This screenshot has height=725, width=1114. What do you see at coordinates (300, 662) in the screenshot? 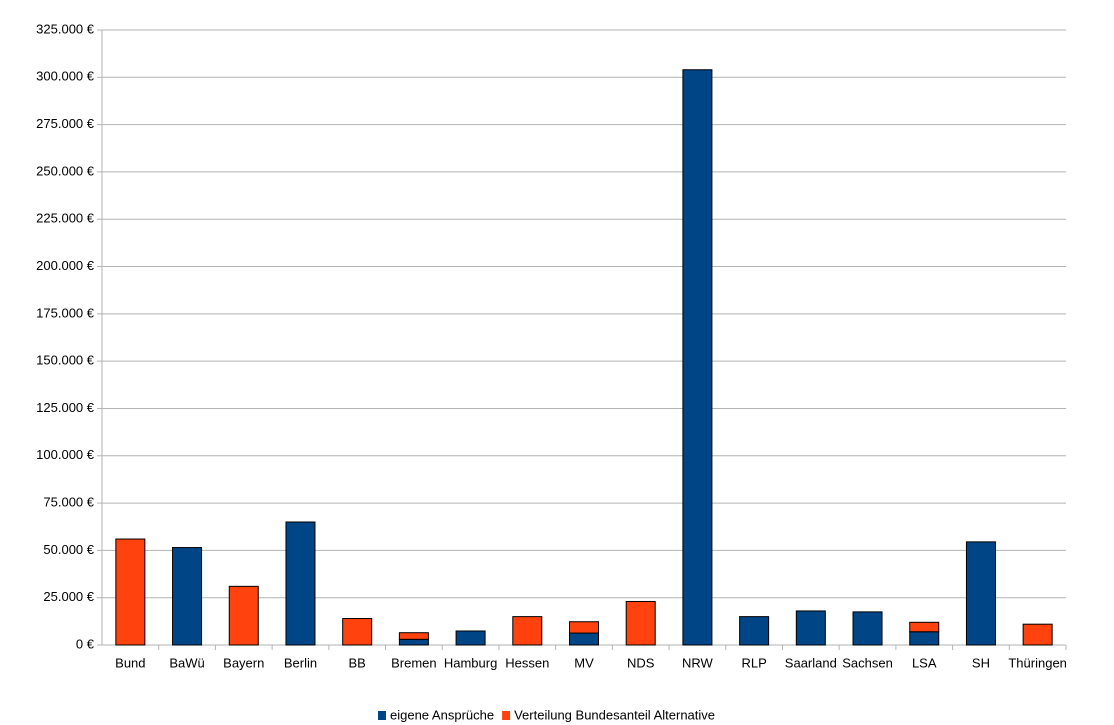
I see `x-tick-label: Berlin` at bounding box center [300, 662].